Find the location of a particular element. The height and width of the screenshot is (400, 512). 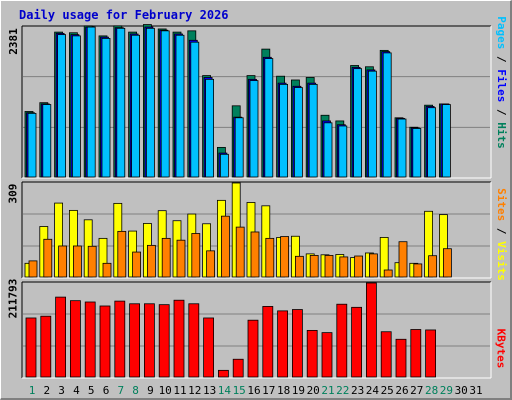

visits-sites-legend: Sites / Visits is located at coordinates (500, 234).